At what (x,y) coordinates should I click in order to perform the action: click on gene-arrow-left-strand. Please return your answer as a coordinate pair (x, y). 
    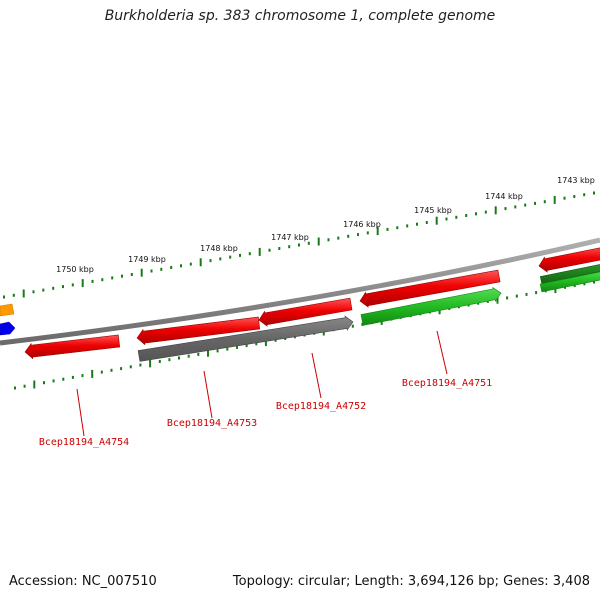
    Looking at the image, I should click on (305, 312).